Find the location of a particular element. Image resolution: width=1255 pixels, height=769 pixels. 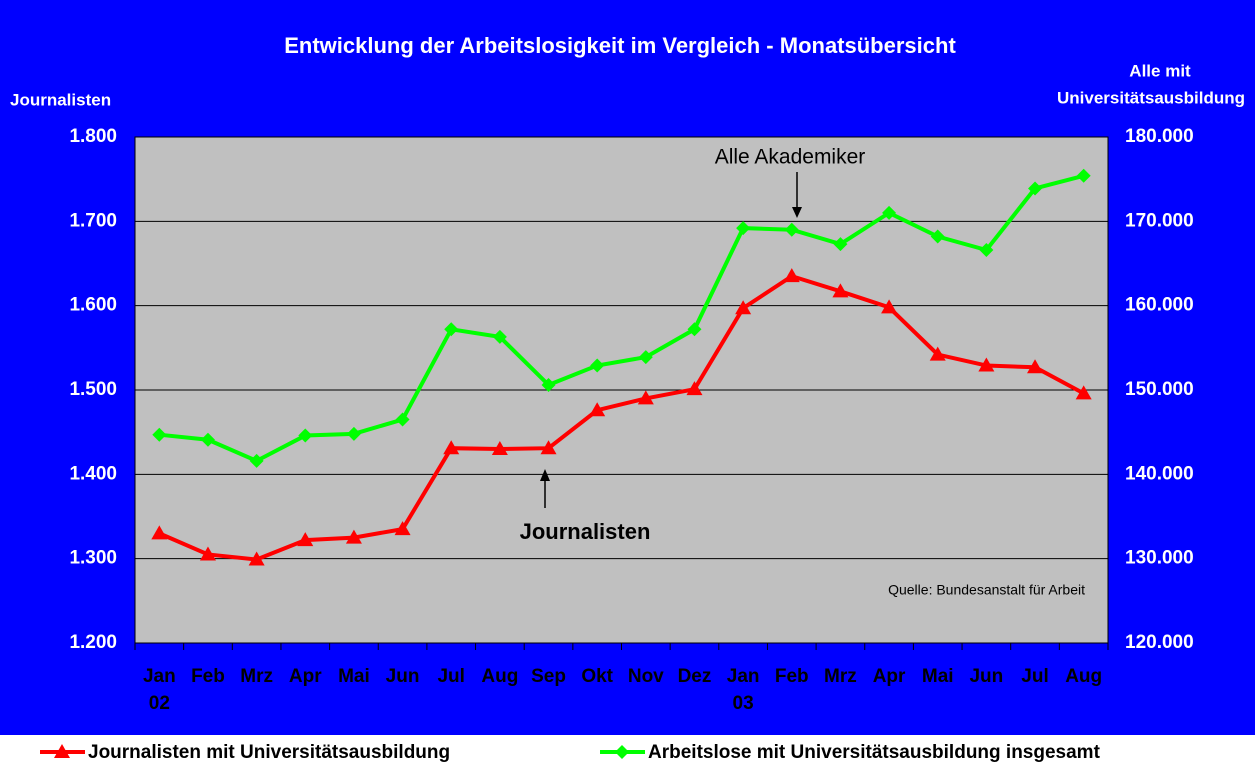

y-tick-label: 1.700 is located at coordinates (93, 220).